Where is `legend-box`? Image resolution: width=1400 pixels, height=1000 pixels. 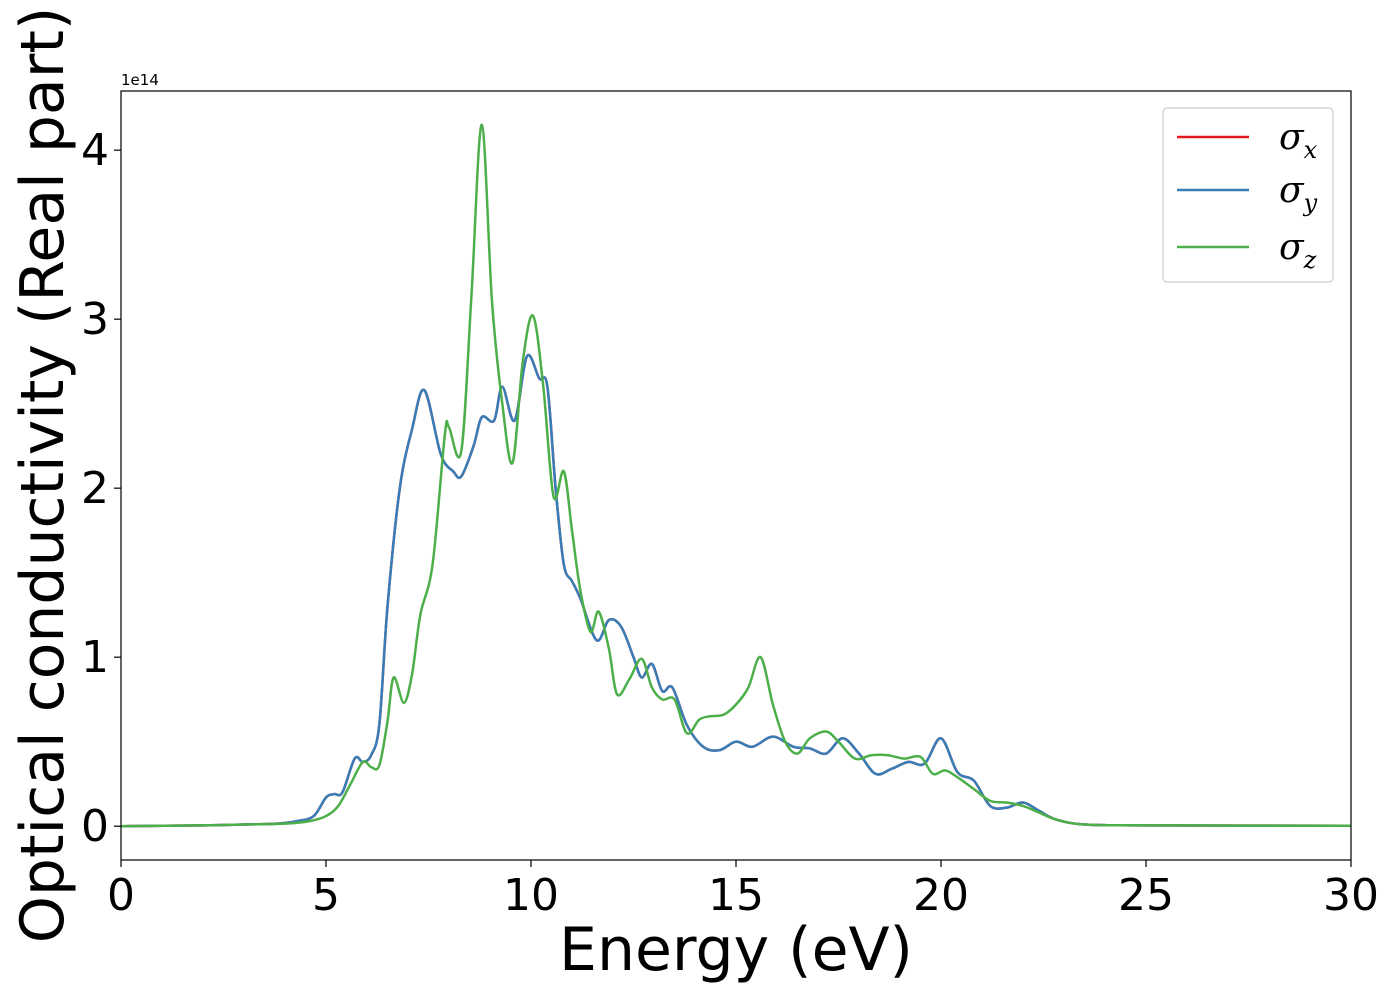
legend-box is located at coordinates (1248, 195).